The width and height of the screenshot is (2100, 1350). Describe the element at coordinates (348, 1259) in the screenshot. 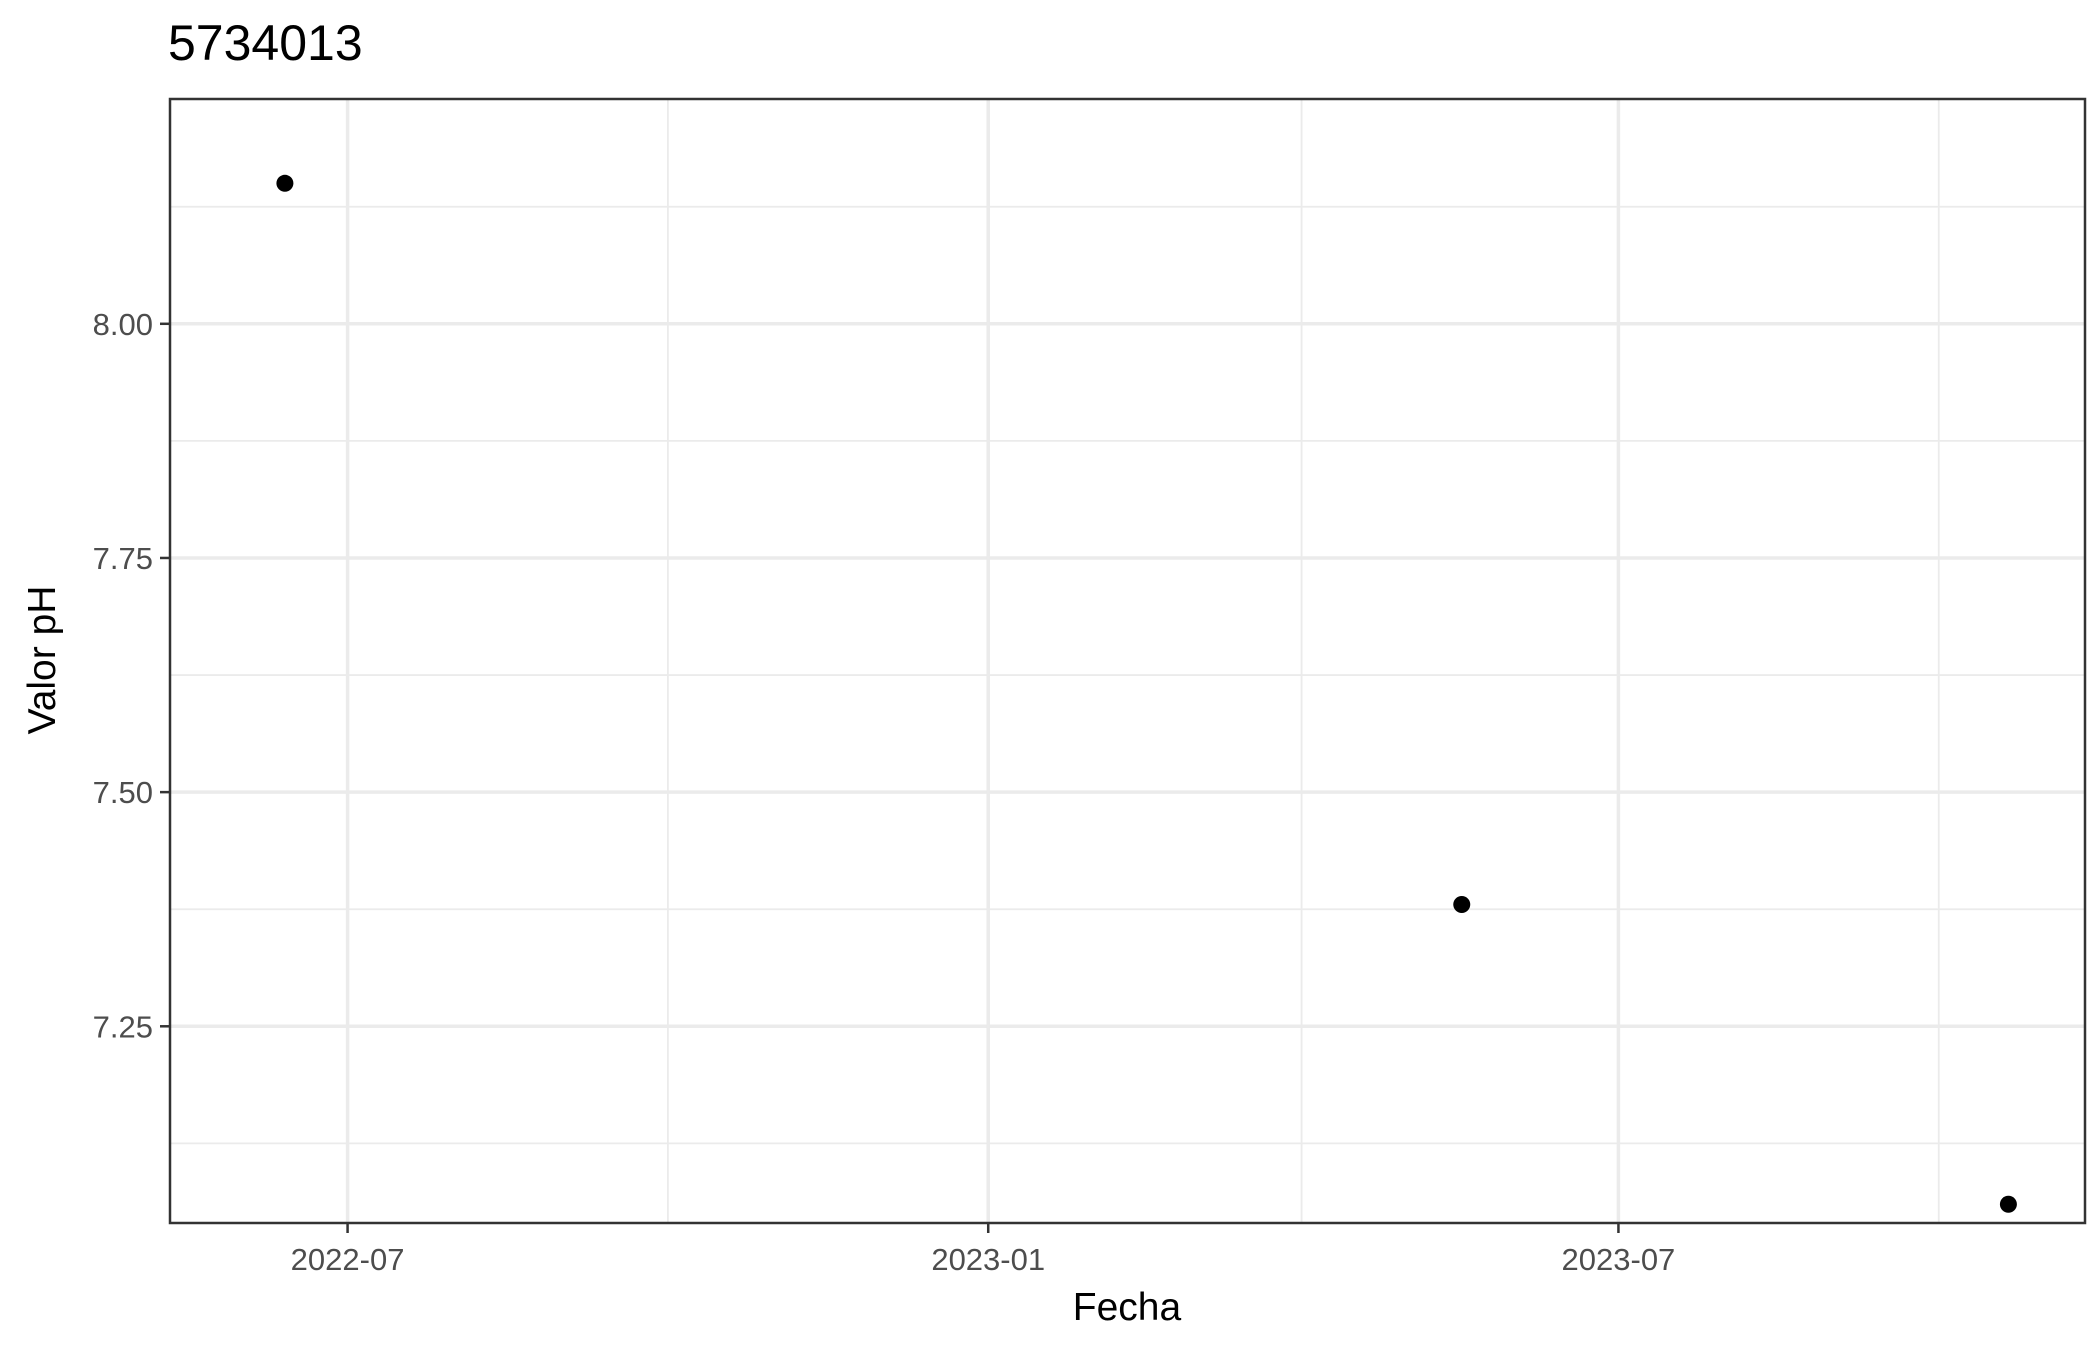

I see `x-tick-label: 2022-07` at that location.